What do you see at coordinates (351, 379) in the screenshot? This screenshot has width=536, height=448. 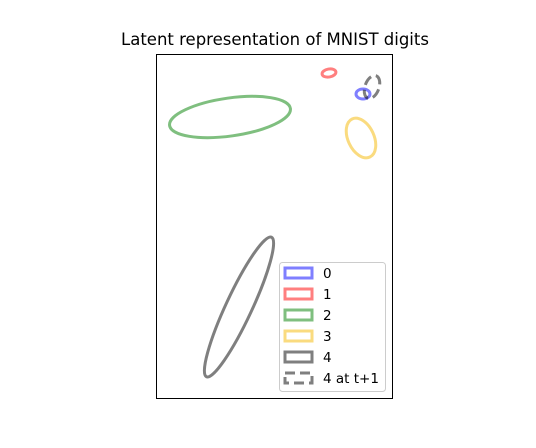 I see `legend-label-5: 4 at t+1` at bounding box center [351, 379].